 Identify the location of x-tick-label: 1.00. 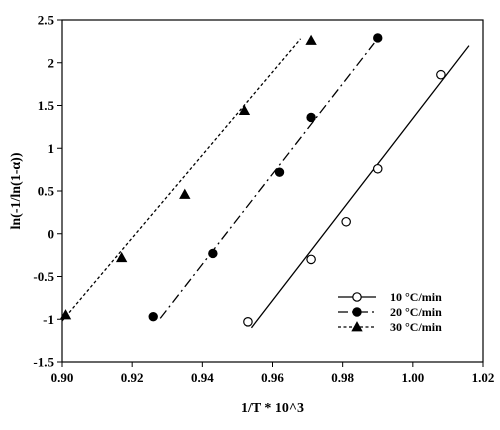
(412, 377).